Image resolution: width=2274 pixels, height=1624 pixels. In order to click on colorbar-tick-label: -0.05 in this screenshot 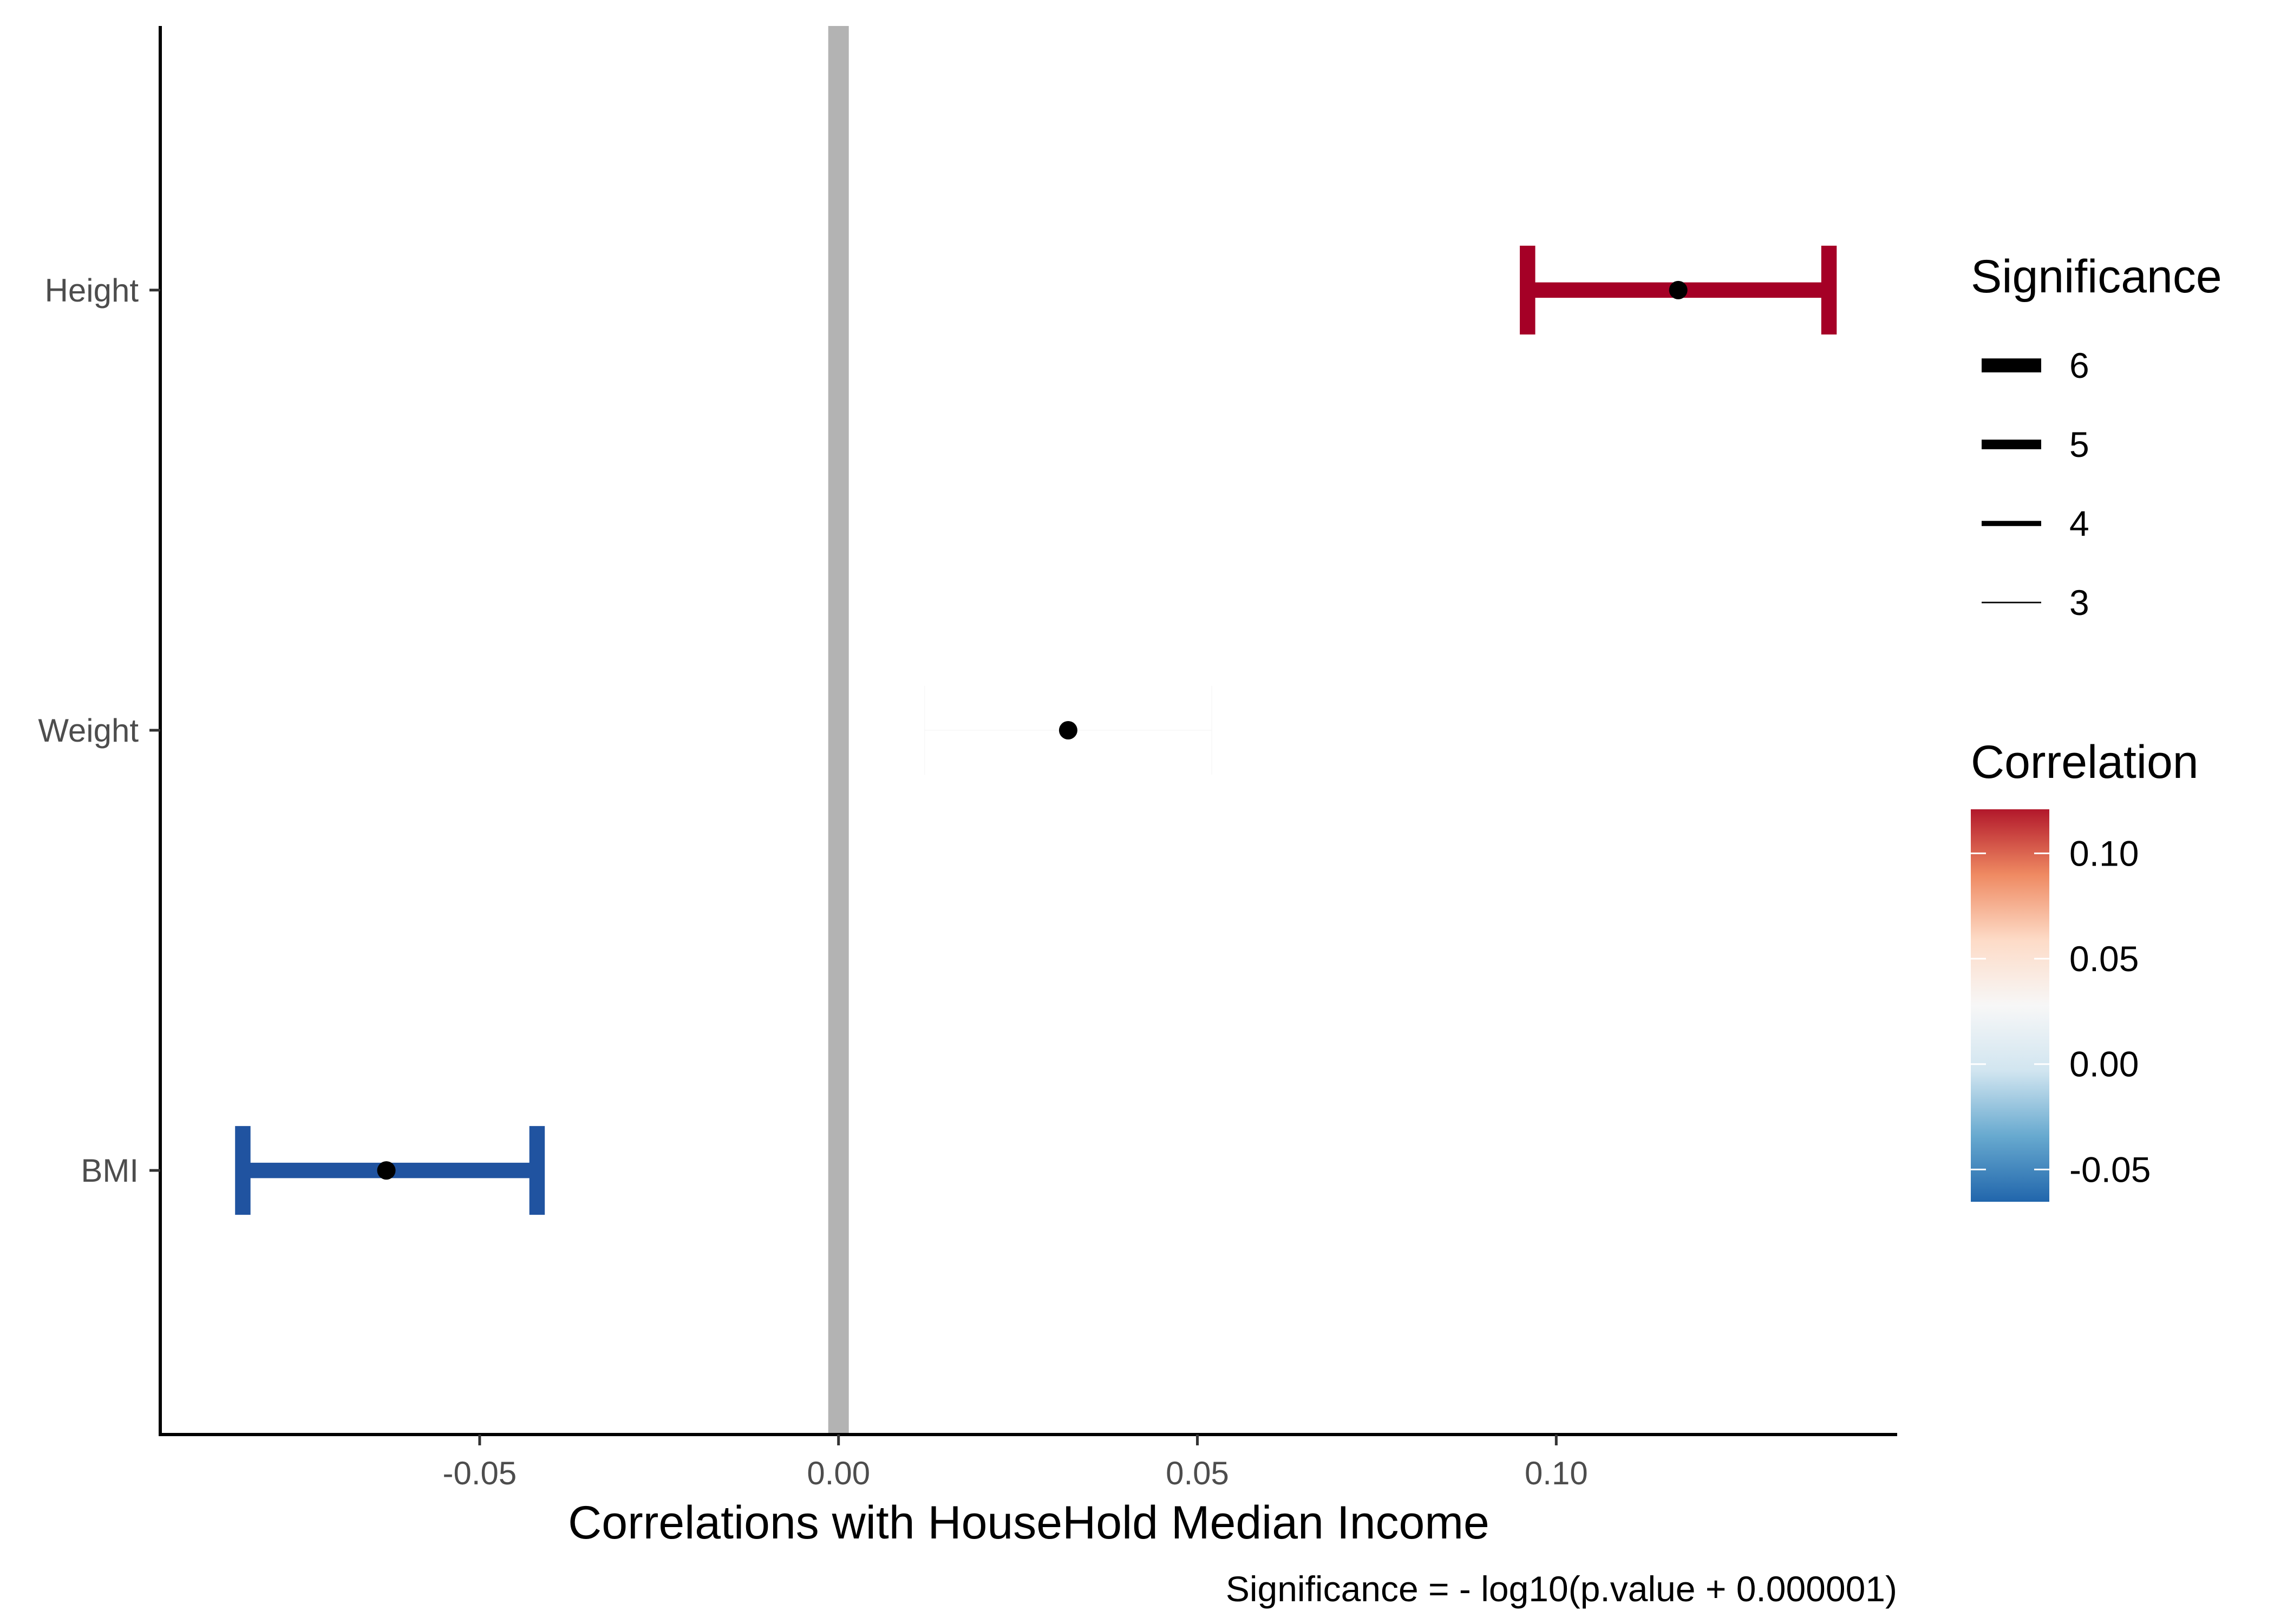, I will do `click(2110, 1169)`.